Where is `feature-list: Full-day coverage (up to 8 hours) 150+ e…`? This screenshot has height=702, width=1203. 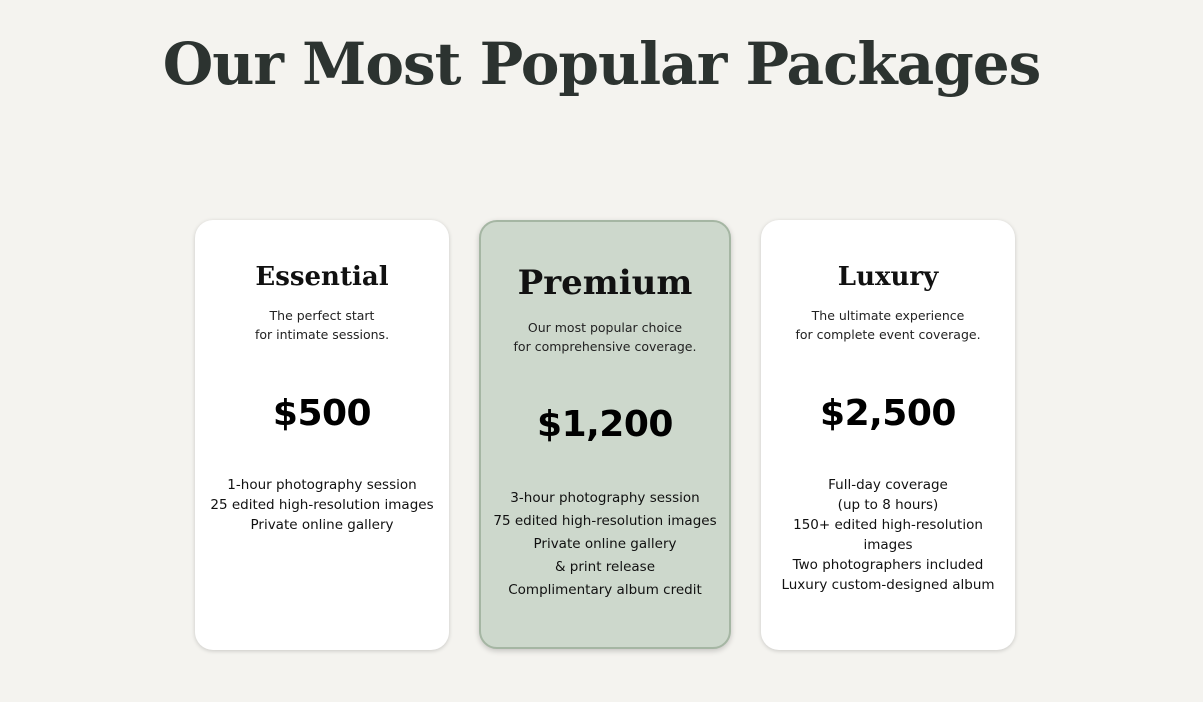 feature-list: Full-day coverage (up to 8 hours) 150+ e… is located at coordinates (888, 535).